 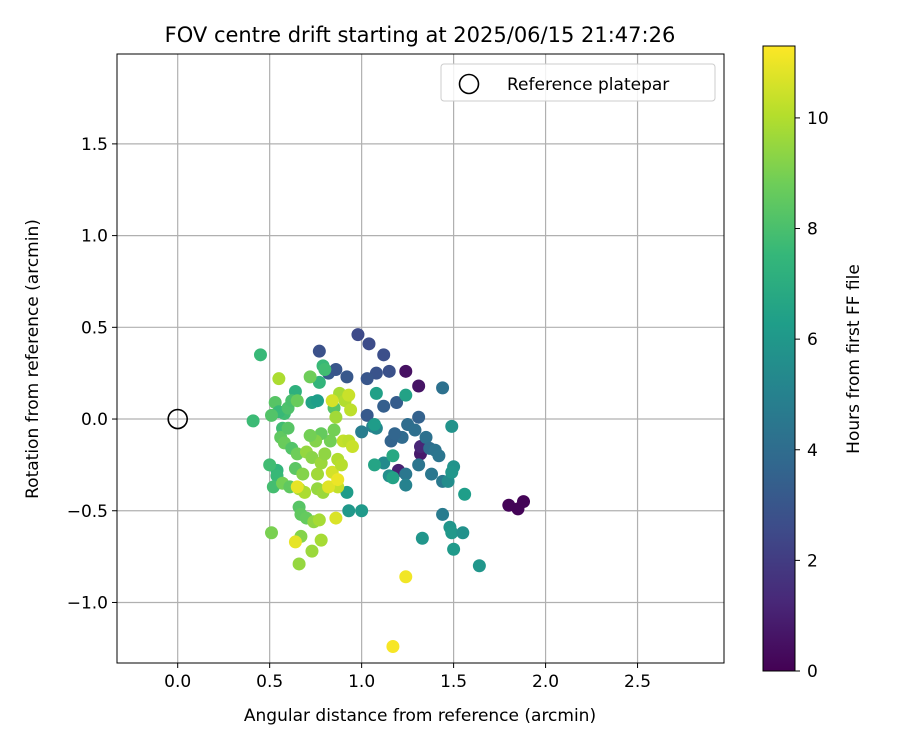 I want to click on x-tick-label: 2.0, so click(x=545, y=682).